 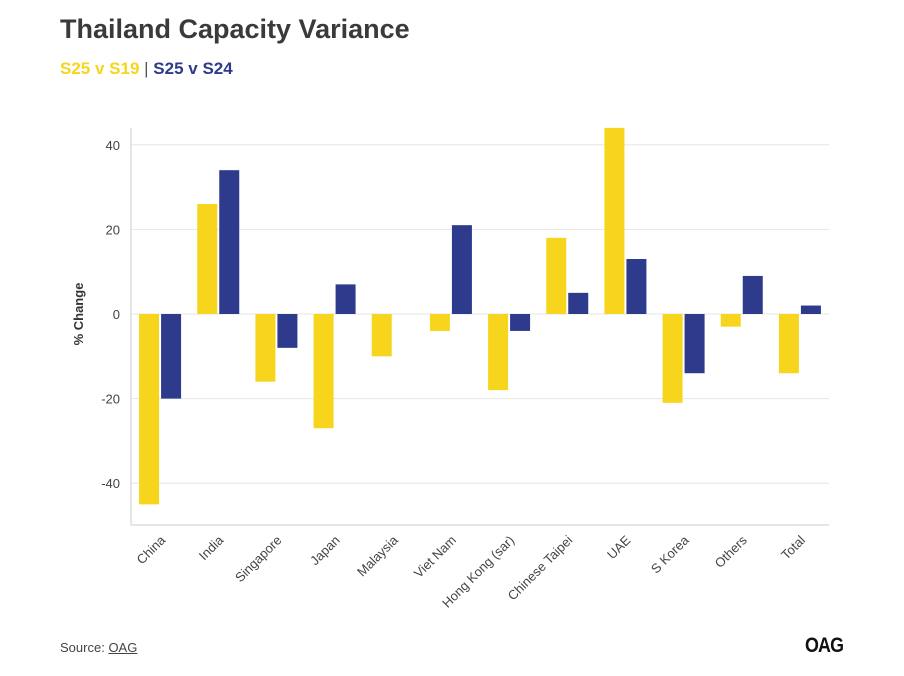 I want to click on x-tick-label: S Korea, so click(x=670, y=554).